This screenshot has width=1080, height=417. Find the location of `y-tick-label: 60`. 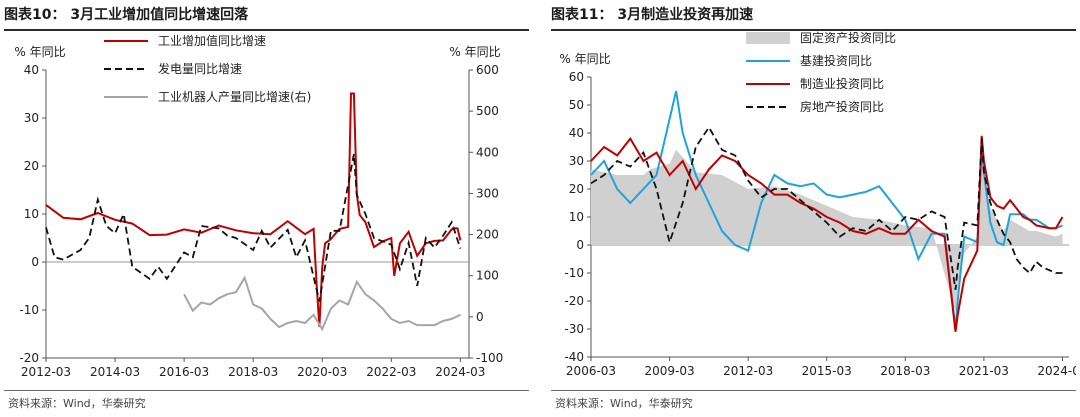

y-tick-label: 60 is located at coordinates (576, 77).